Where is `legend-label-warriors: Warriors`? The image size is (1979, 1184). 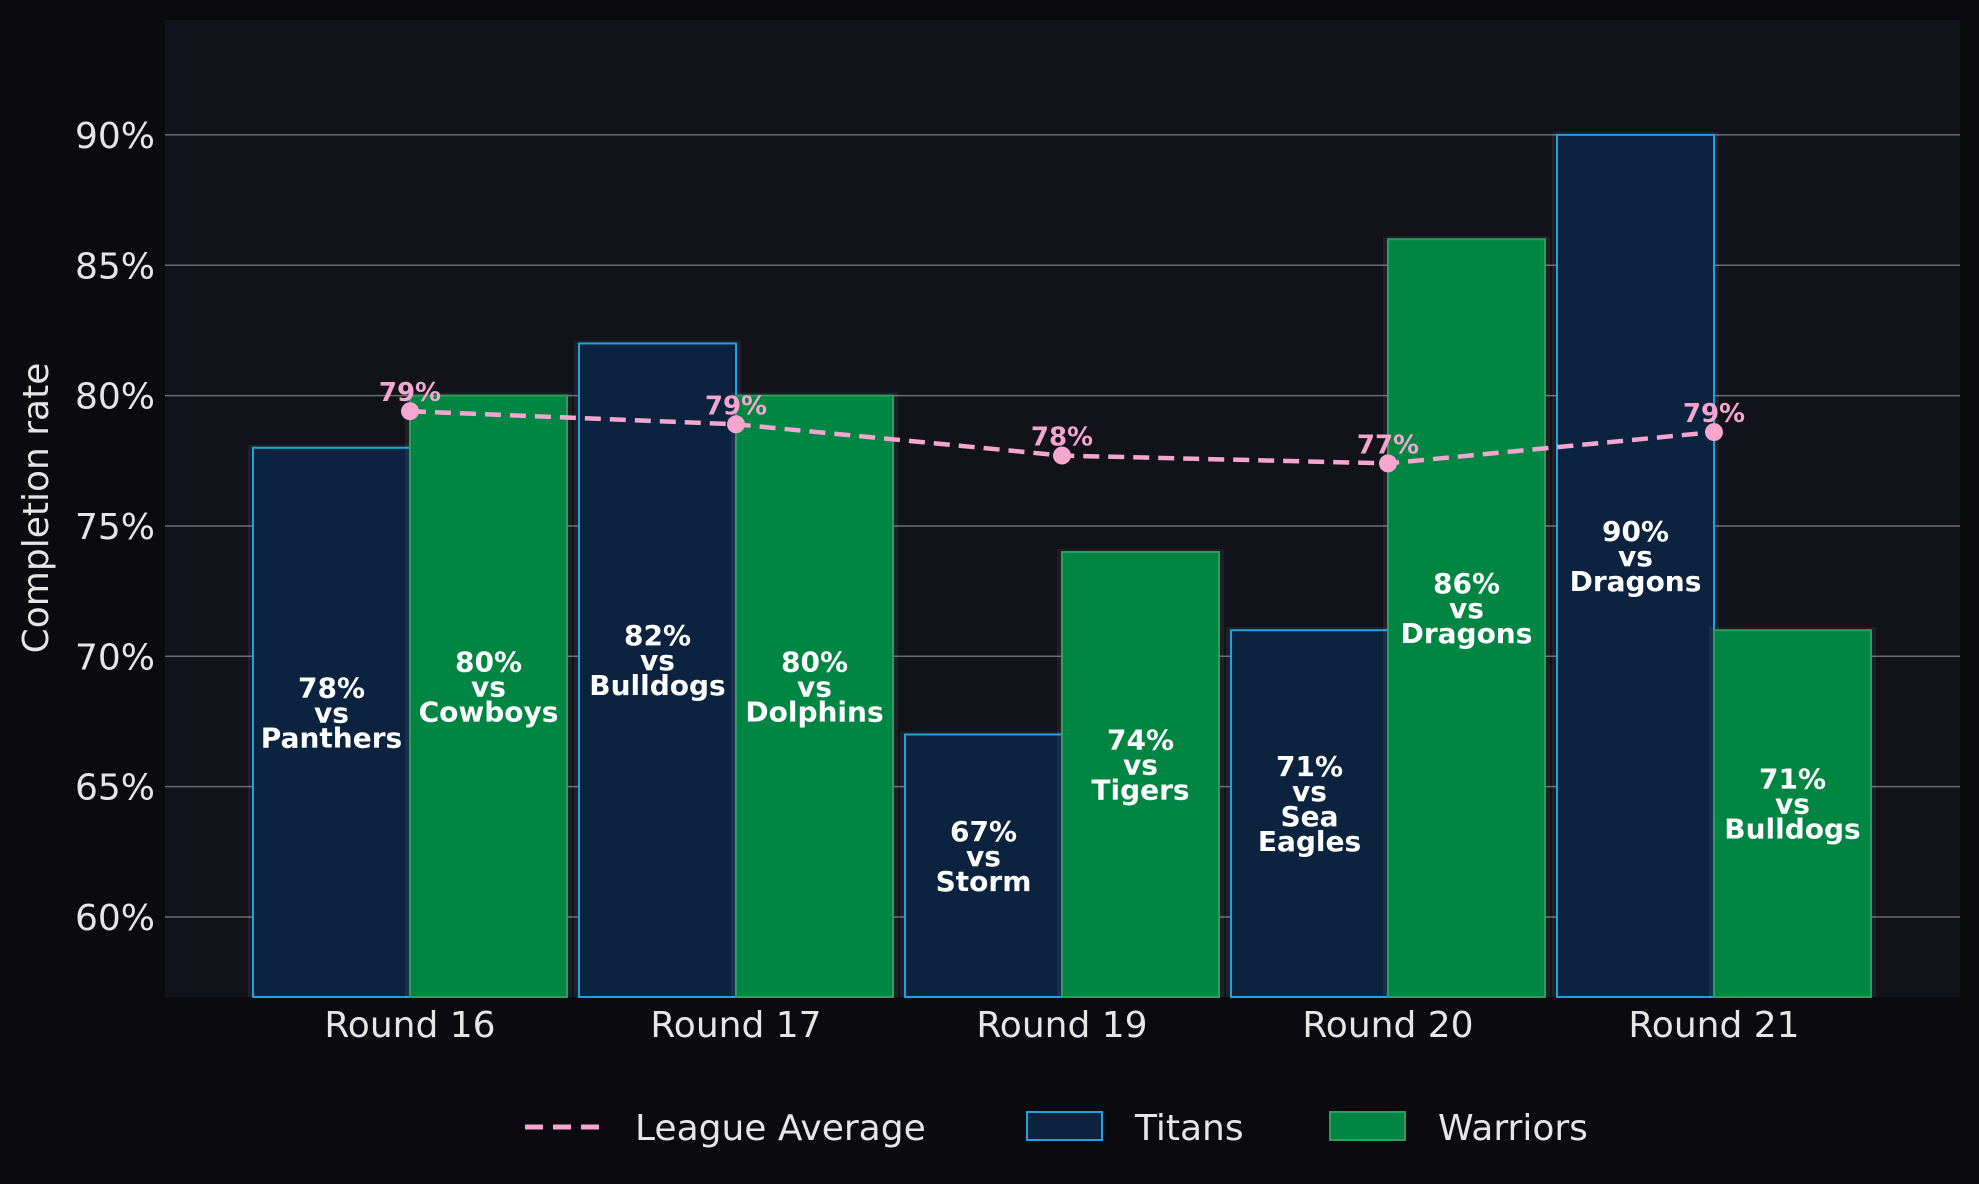 legend-label-warriors: Warriors is located at coordinates (1513, 1128).